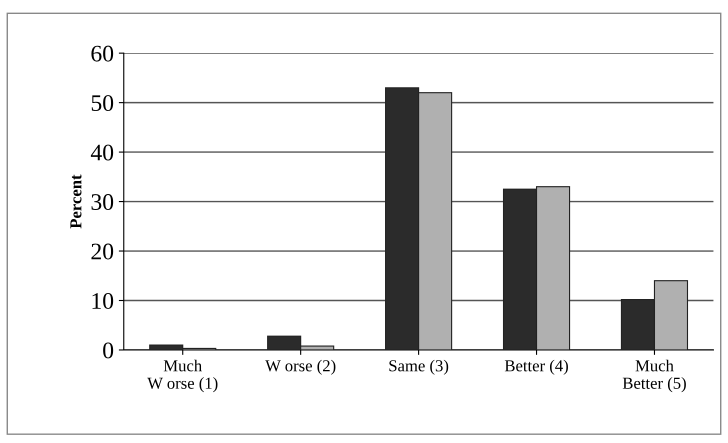 The height and width of the screenshot is (443, 728). Describe the element at coordinates (300, 367) in the screenshot. I see `x-tick-label: W orse (2)` at that location.